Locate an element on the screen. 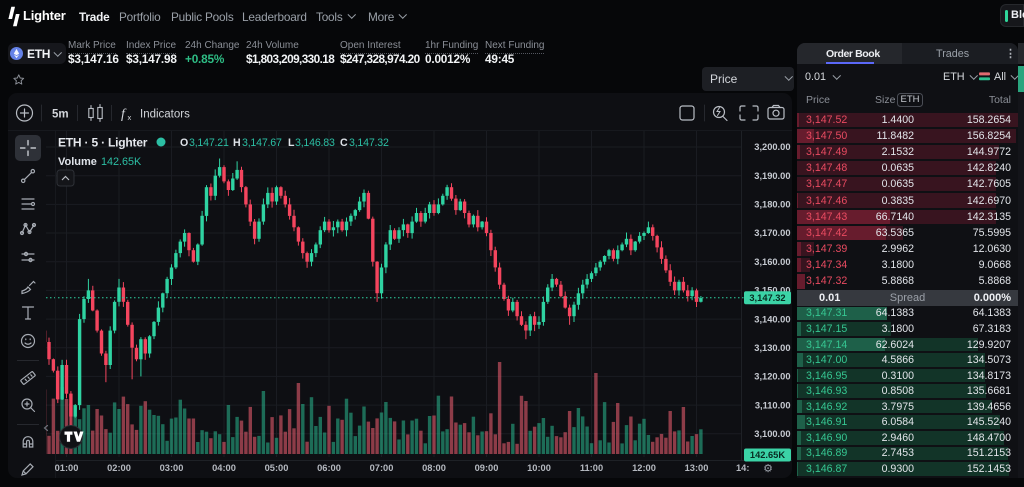 The height and width of the screenshot is (487, 1024). svg-text: 01:00 is located at coordinates (67, 468).